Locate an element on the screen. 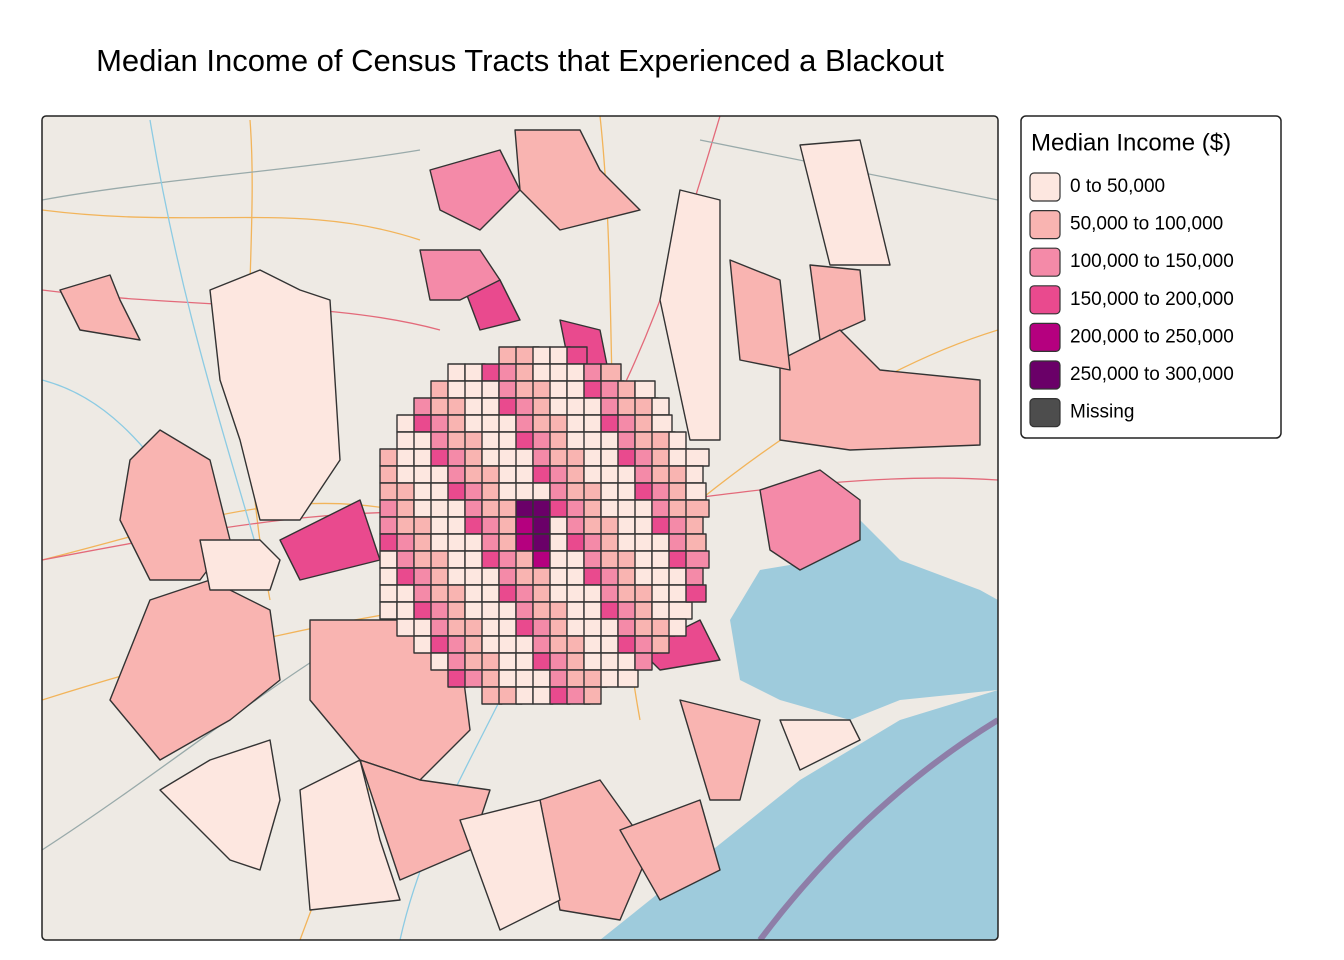  legend-box is located at coordinates (1151, 277).